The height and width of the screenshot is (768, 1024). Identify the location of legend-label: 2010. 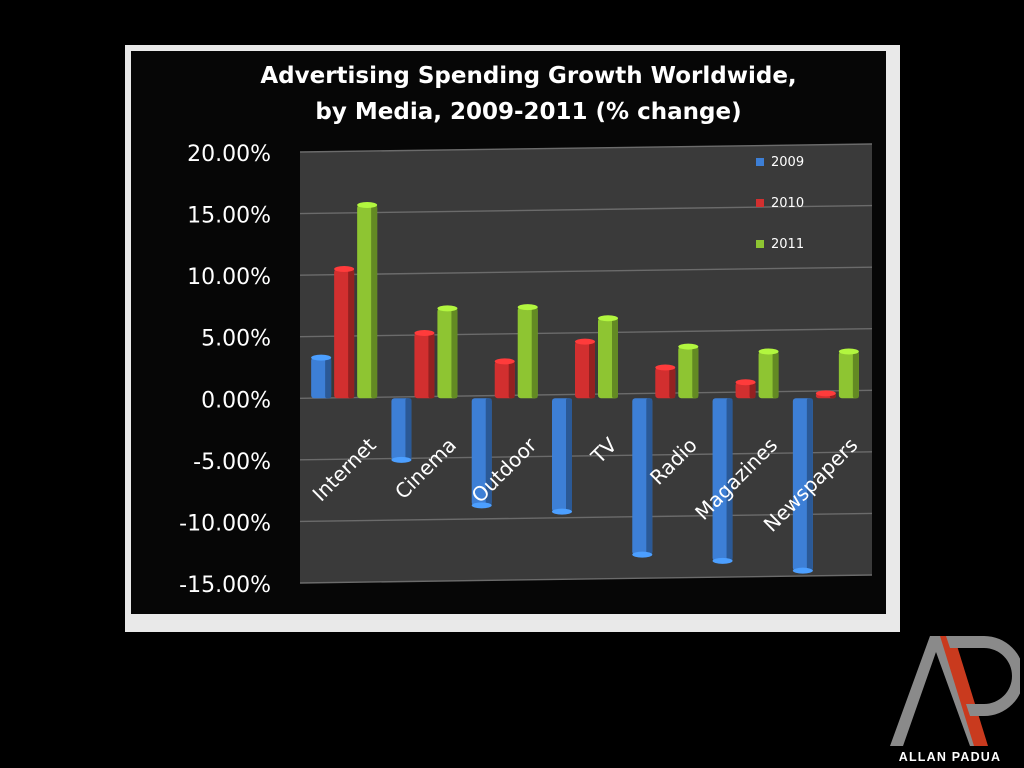
(787, 203).